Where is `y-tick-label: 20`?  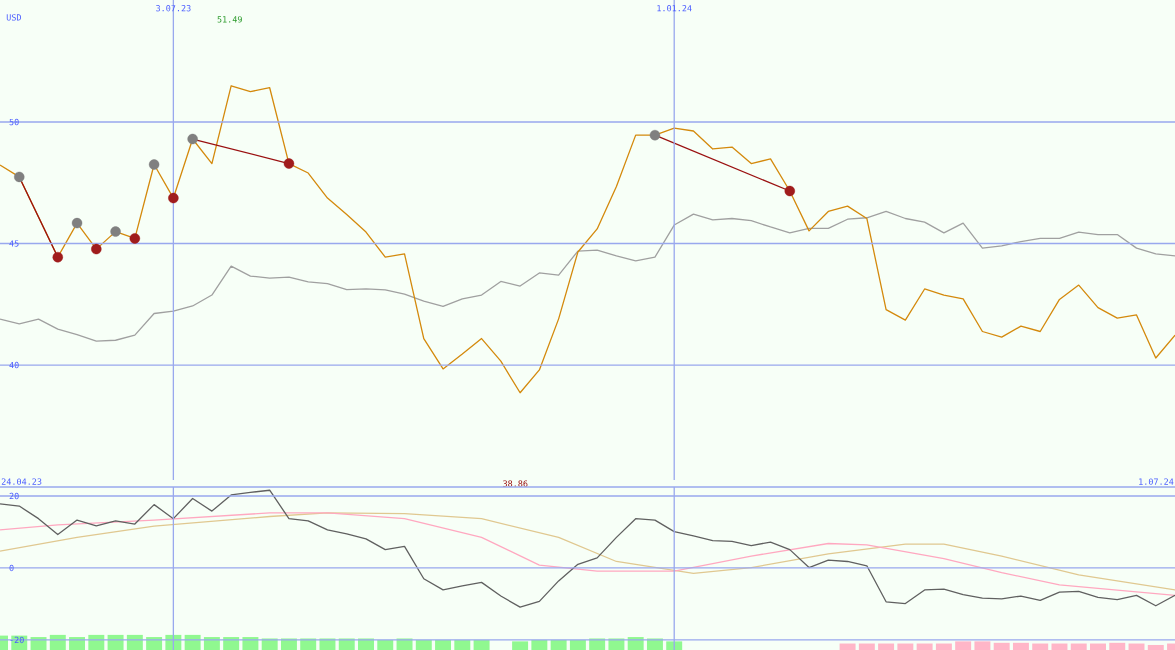 y-tick-label: 20 is located at coordinates (14, 496).